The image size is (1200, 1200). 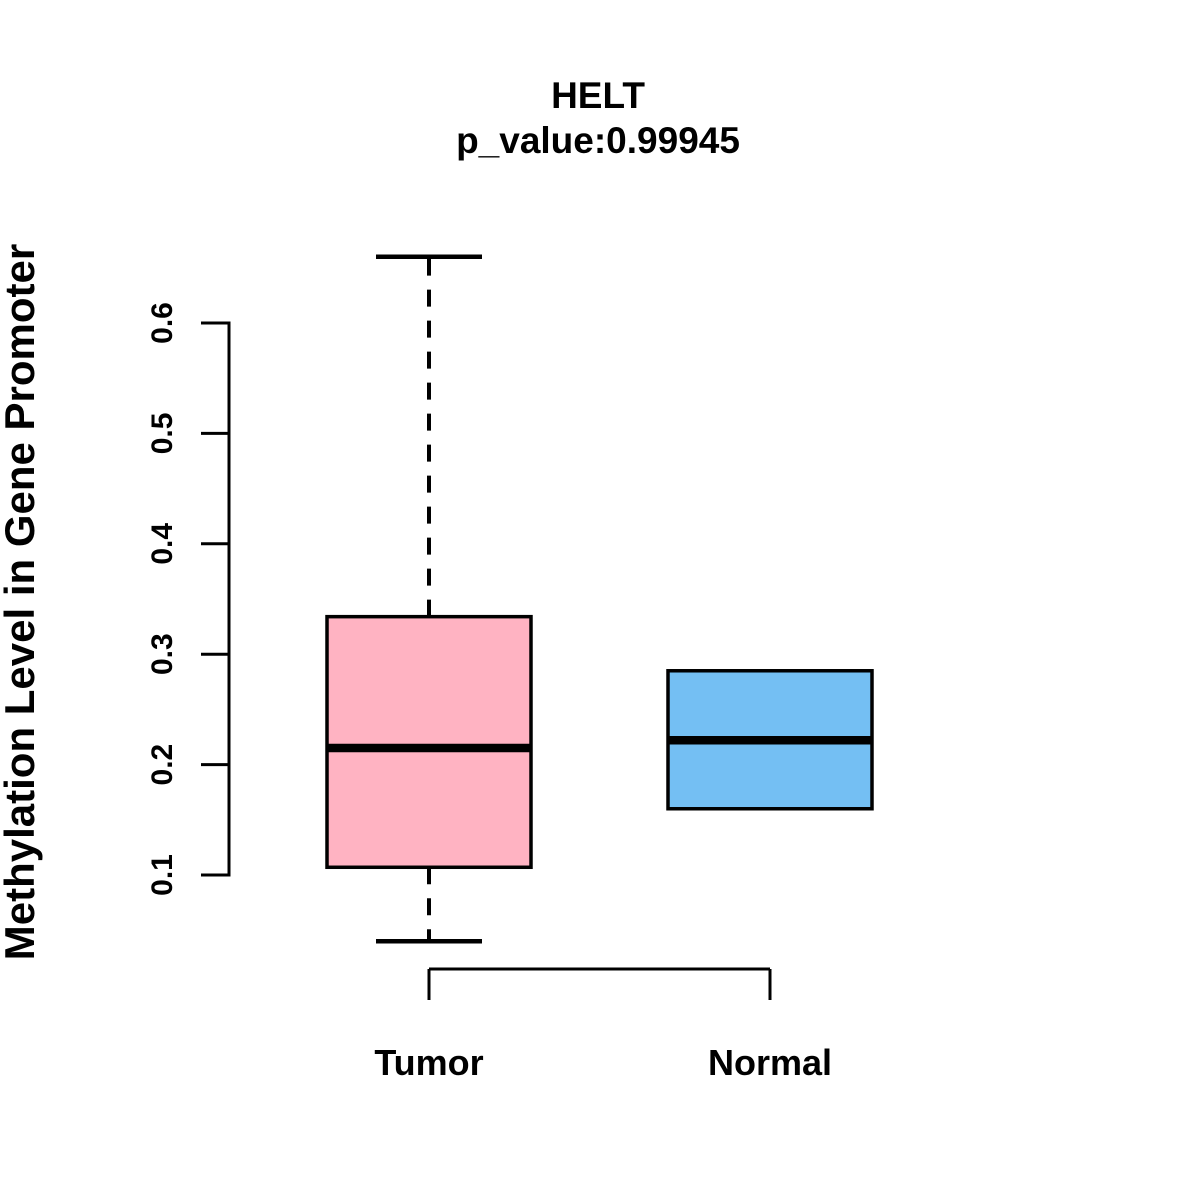 What do you see at coordinates (162, 765) in the screenshot?
I see `y-tick-label-0.2: 0.2` at bounding box center [162, 765].